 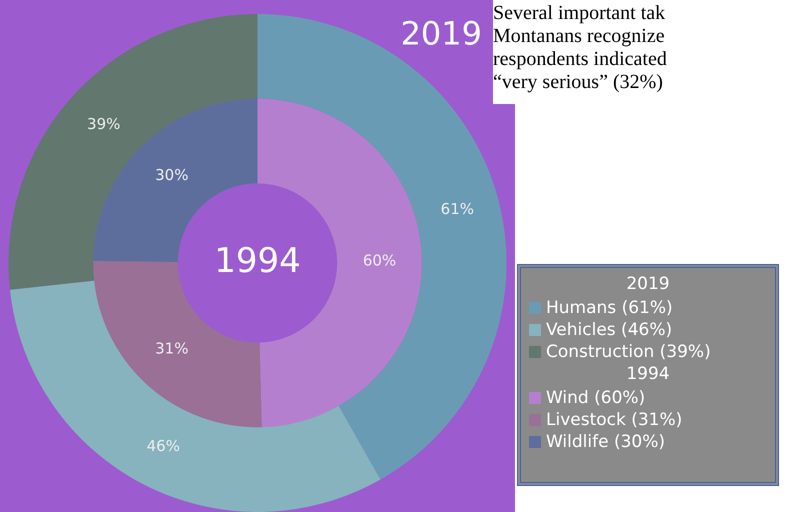 What do you see at coordinates (606, 442) in the screenshot?
I see `legend-label: Wildlife (30%)` at bounding box center [606, 442].